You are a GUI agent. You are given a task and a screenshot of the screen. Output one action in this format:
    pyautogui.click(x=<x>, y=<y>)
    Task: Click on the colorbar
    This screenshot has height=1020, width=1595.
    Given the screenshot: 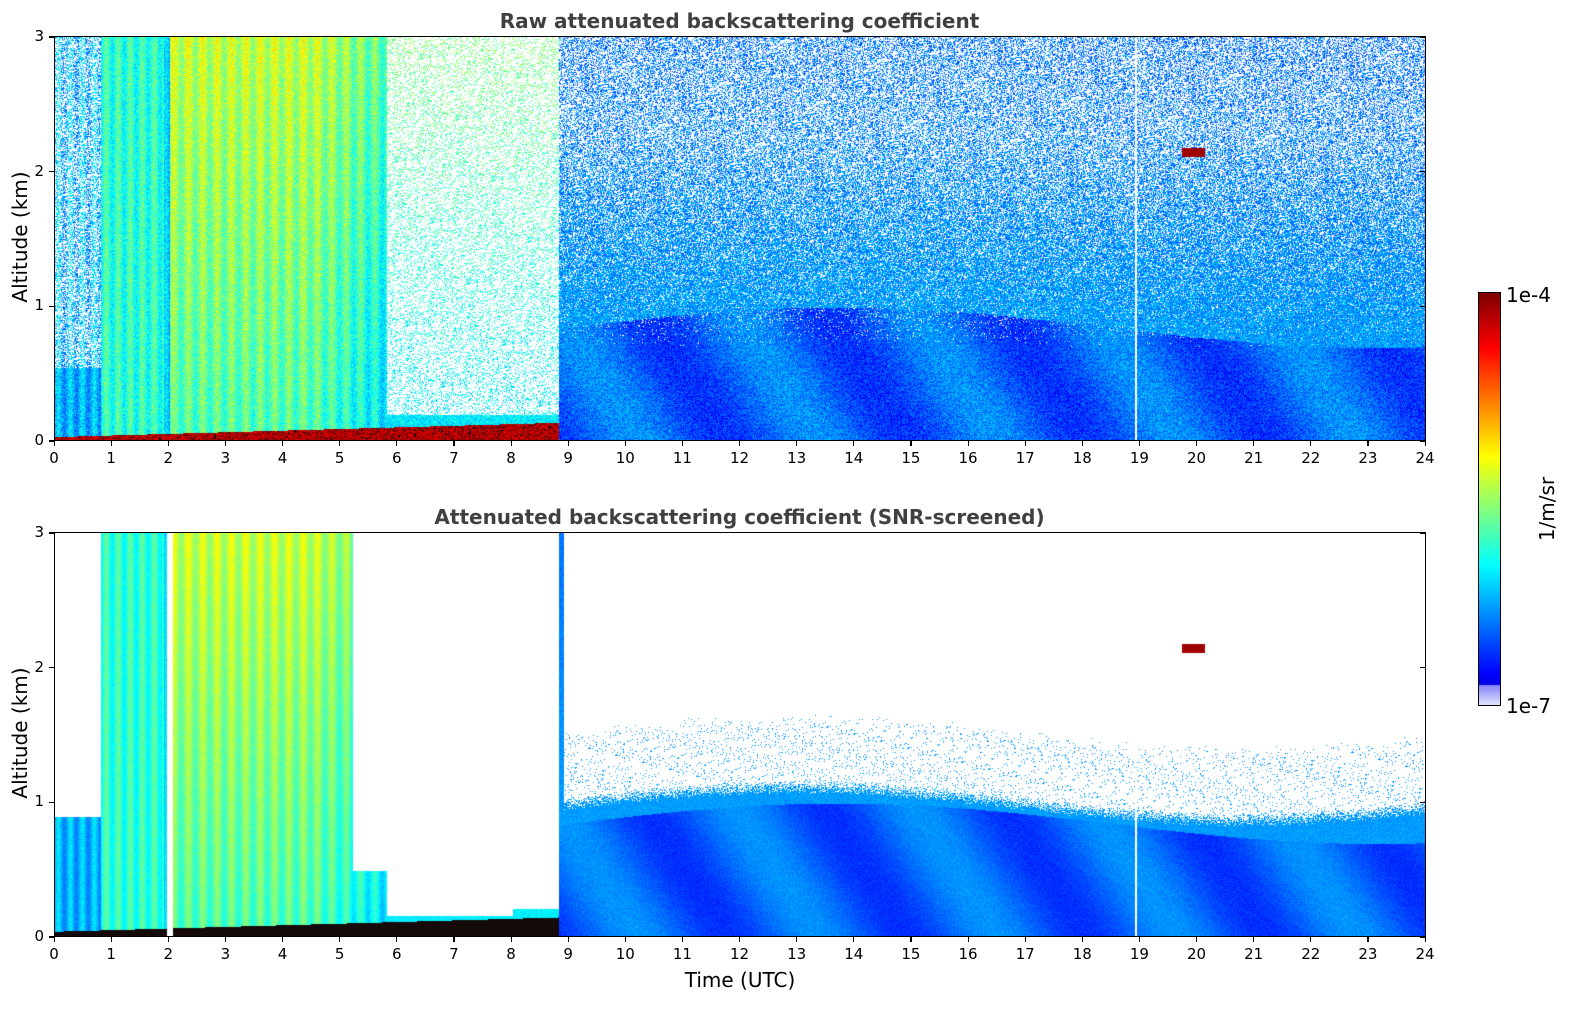 What is the action you would take?
    pyautogui.click(x=1489, y=499)
    